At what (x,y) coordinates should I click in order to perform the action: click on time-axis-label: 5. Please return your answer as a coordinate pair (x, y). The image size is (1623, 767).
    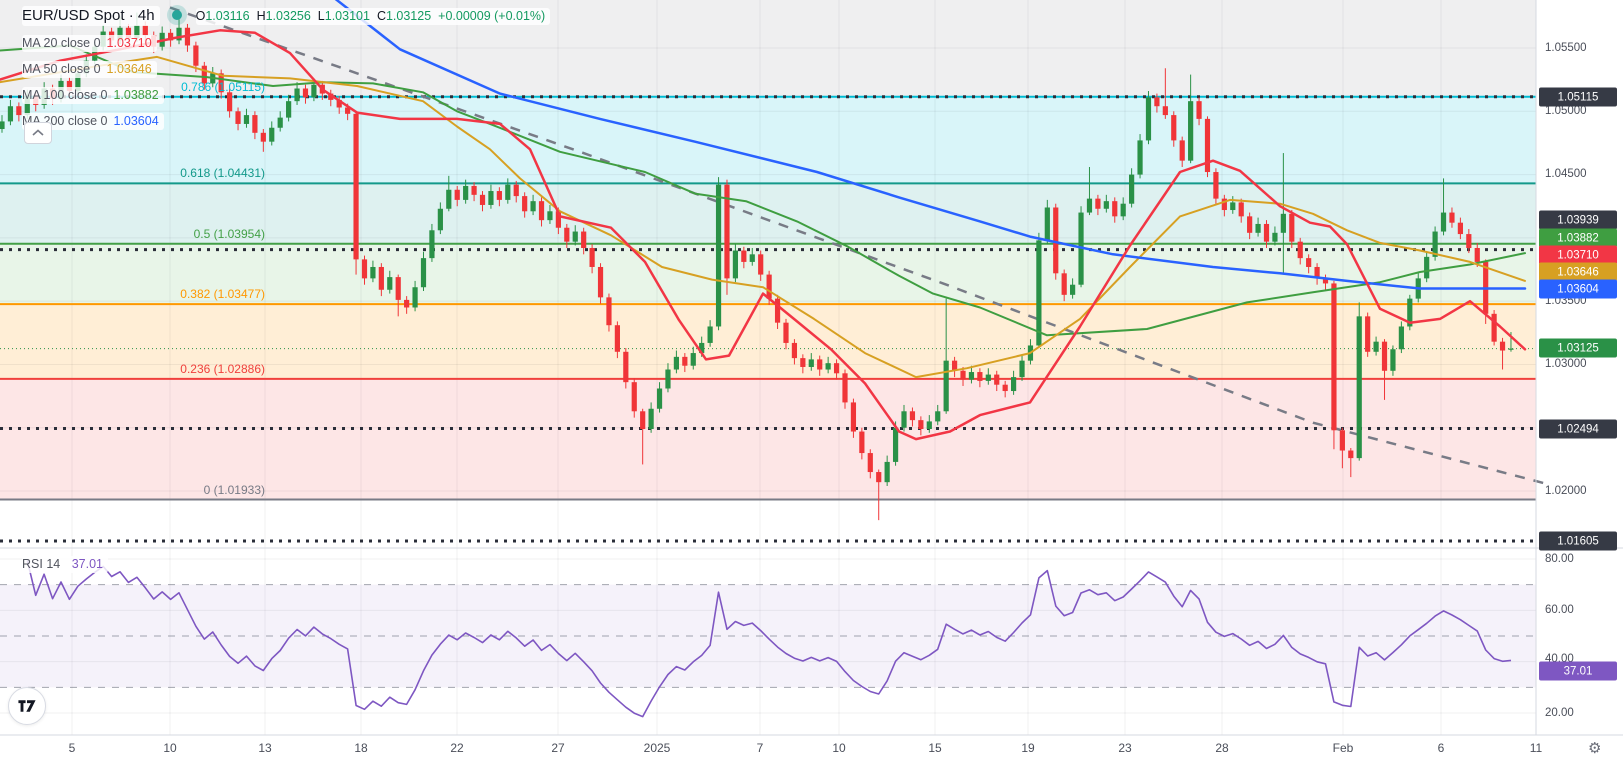
    Looking at the image, I should click on (72, 748).